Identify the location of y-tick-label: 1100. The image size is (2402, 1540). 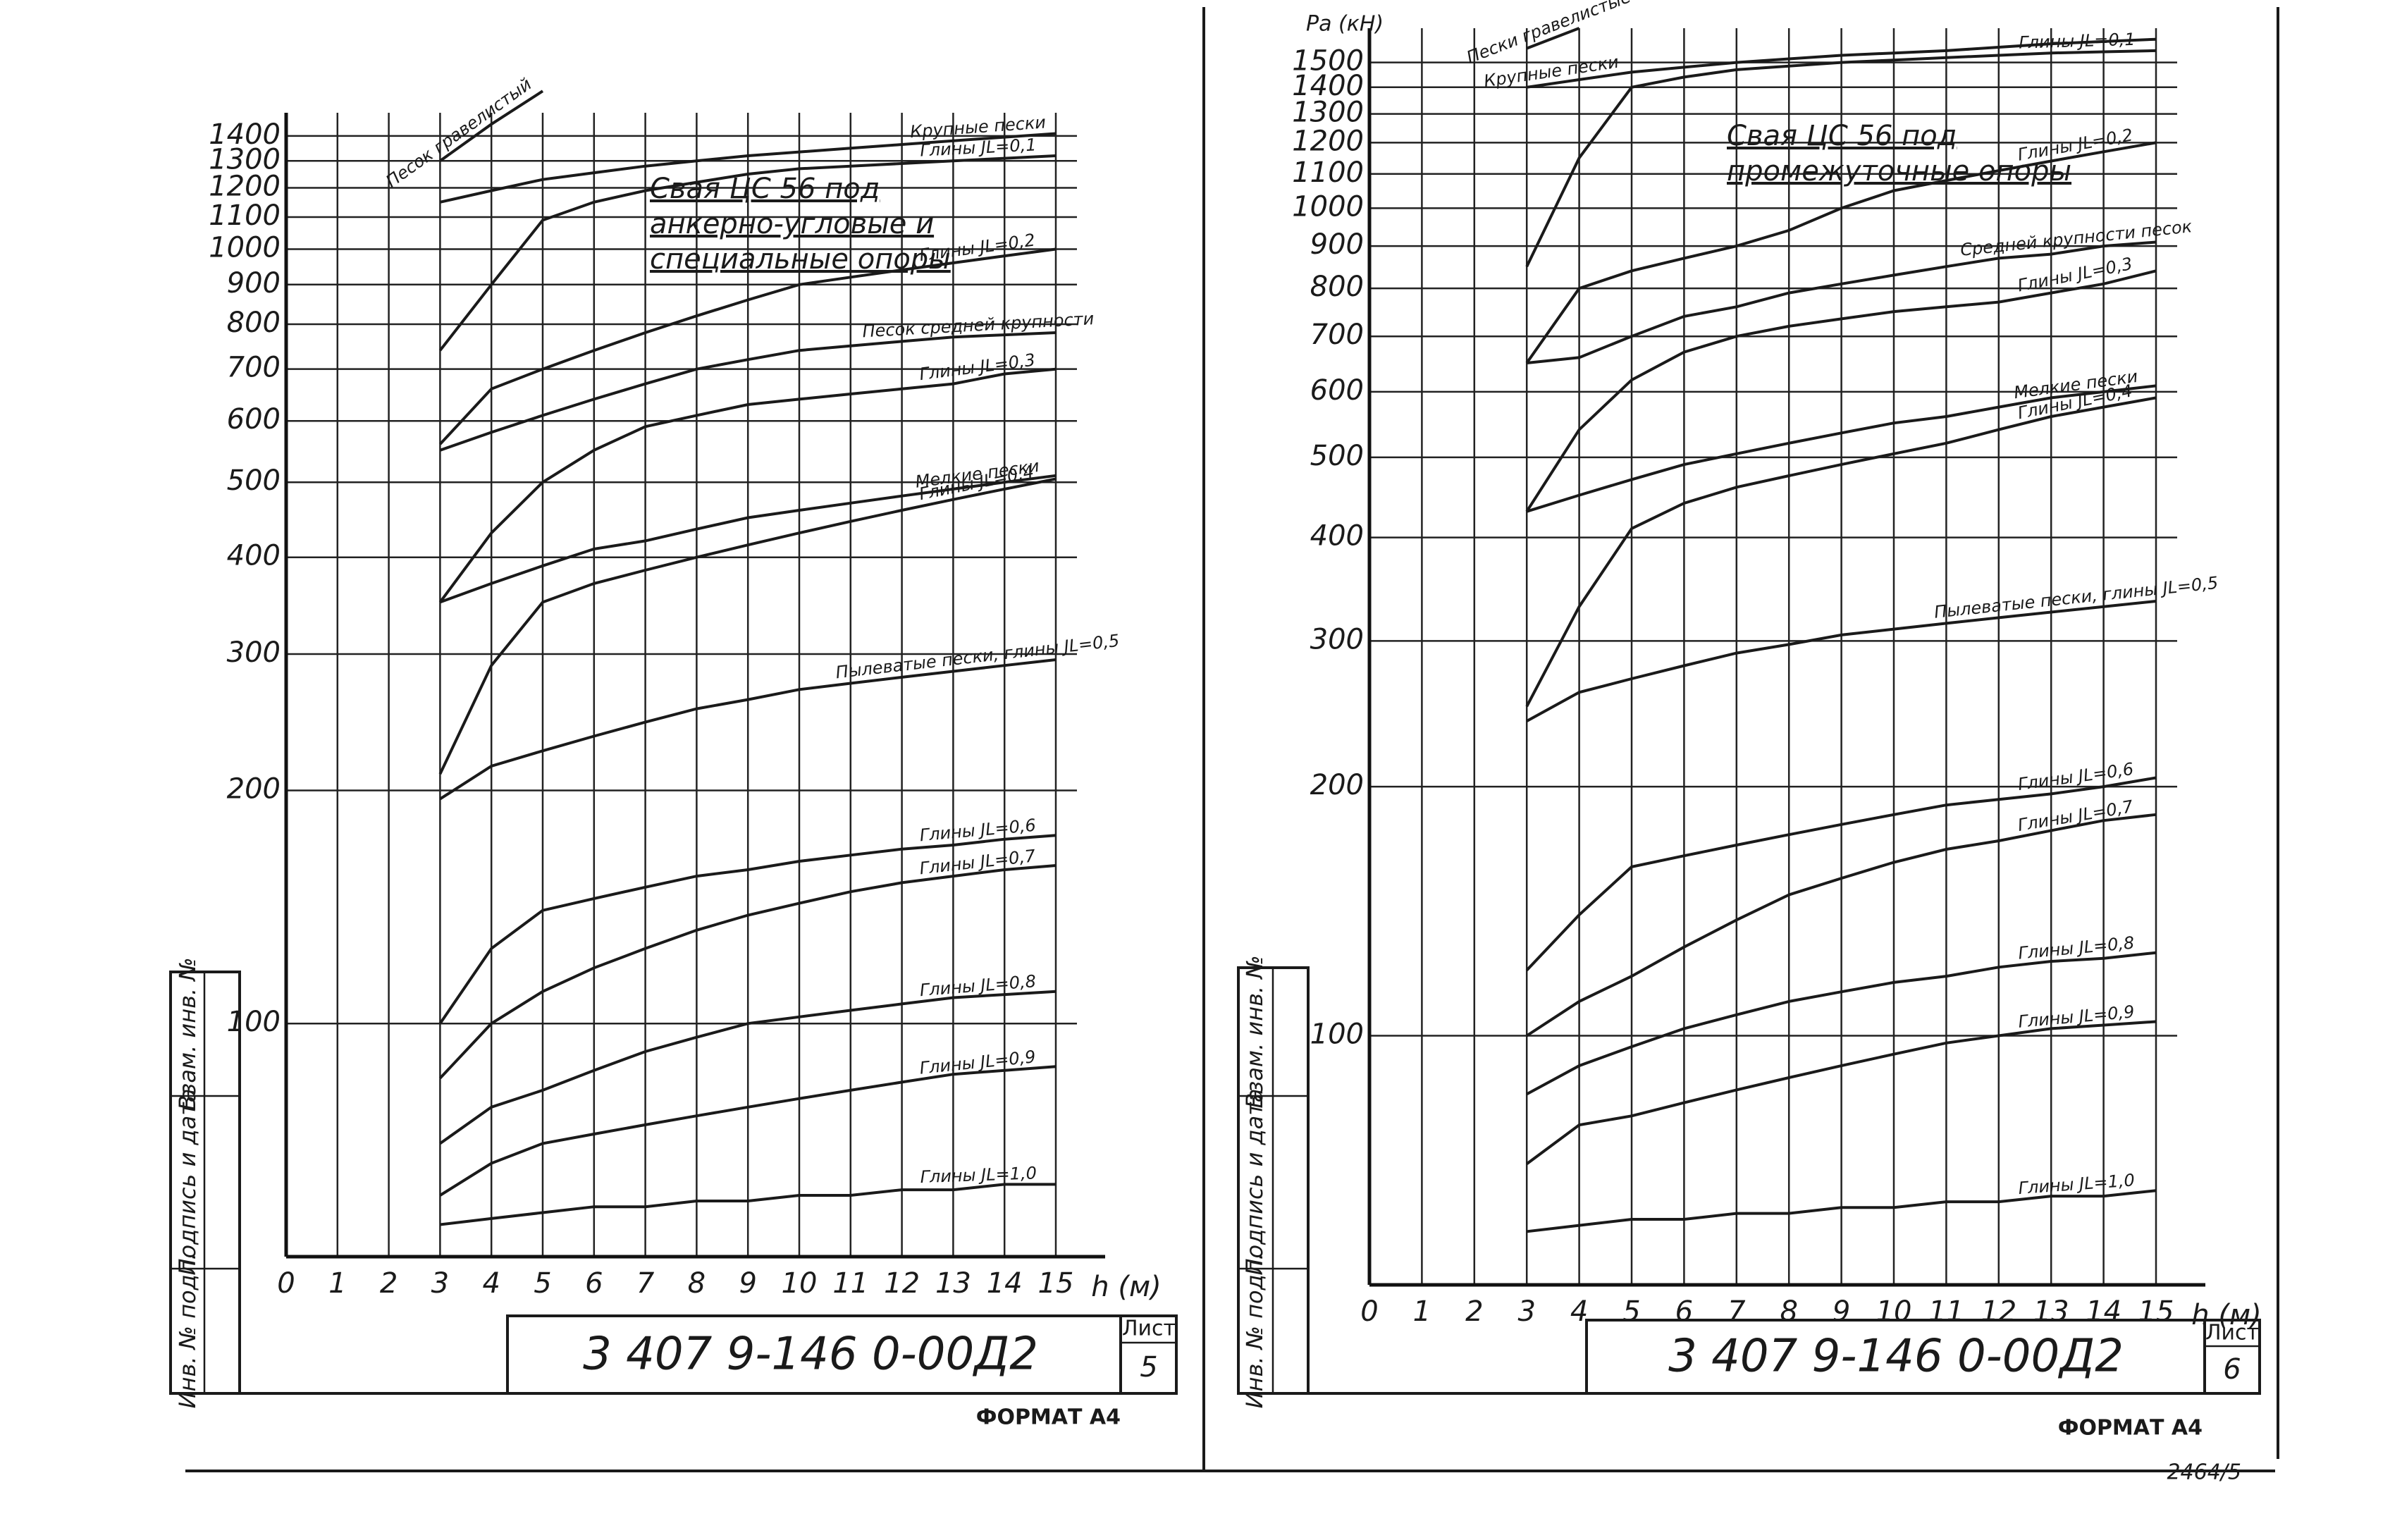
(1328, 172).